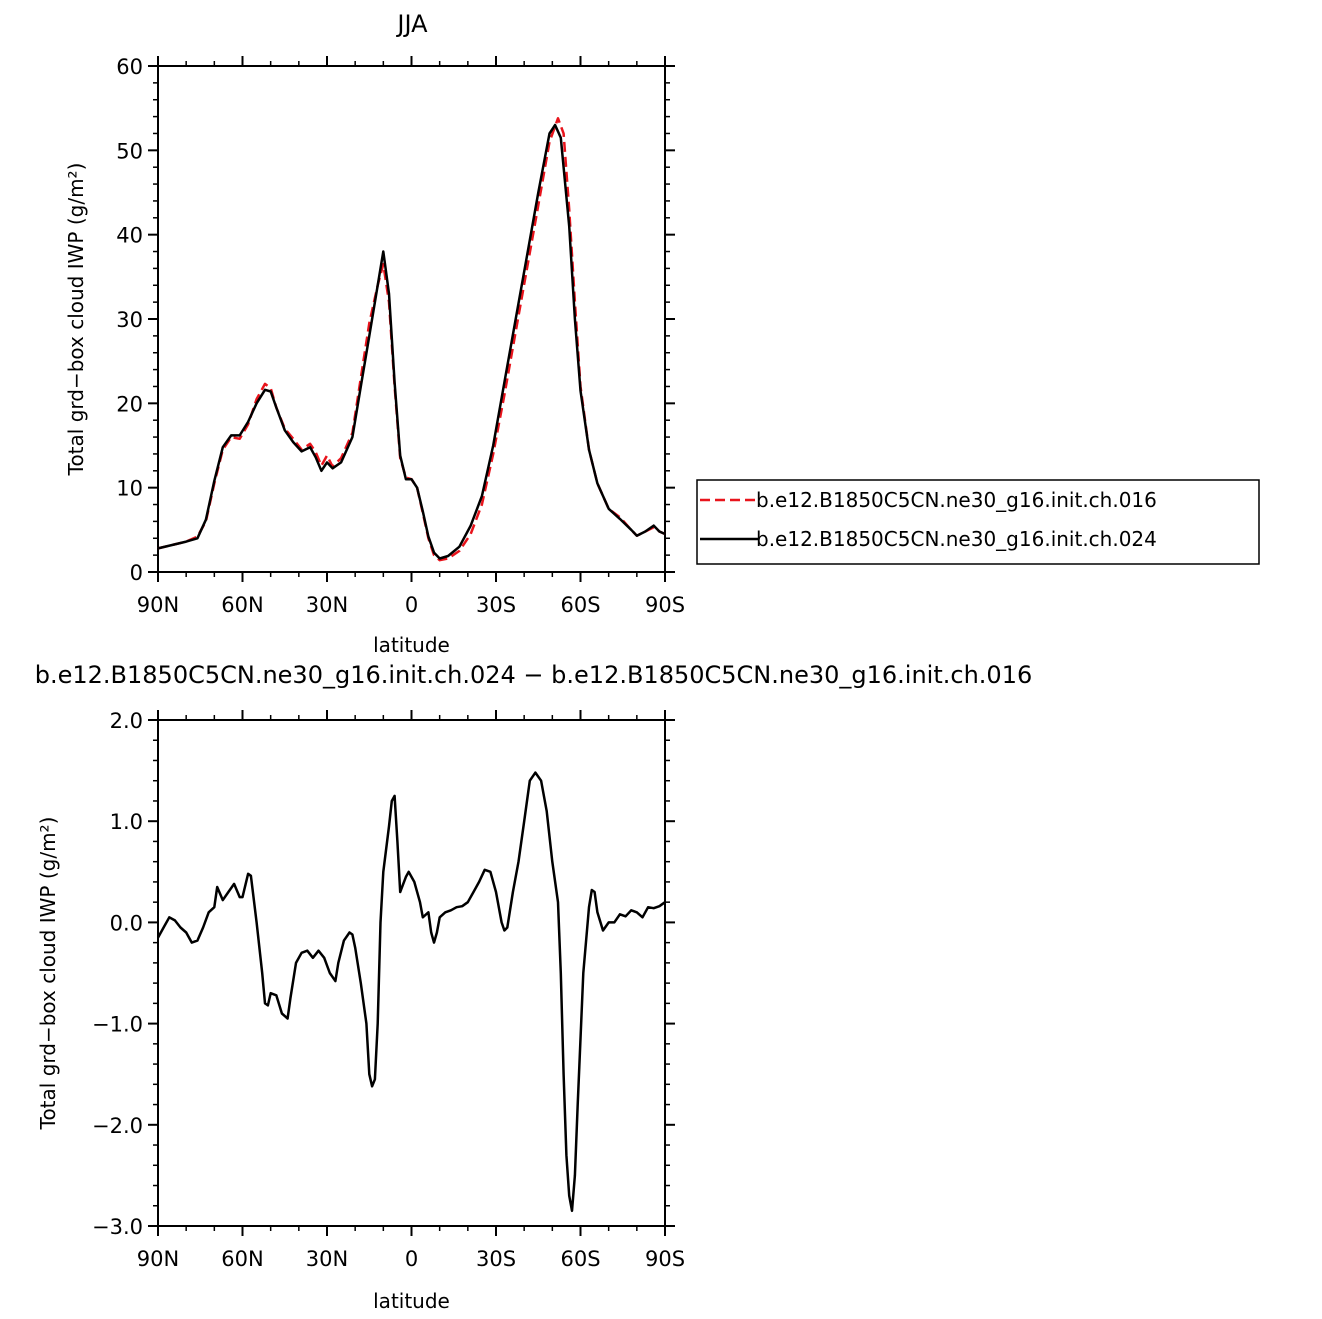 The width and height of the screenshot is (1322, 1319). Describe the element at coordinates (126, 721) in the screenshot. I see `bottom-y-tick-label: 2.0` at that location.